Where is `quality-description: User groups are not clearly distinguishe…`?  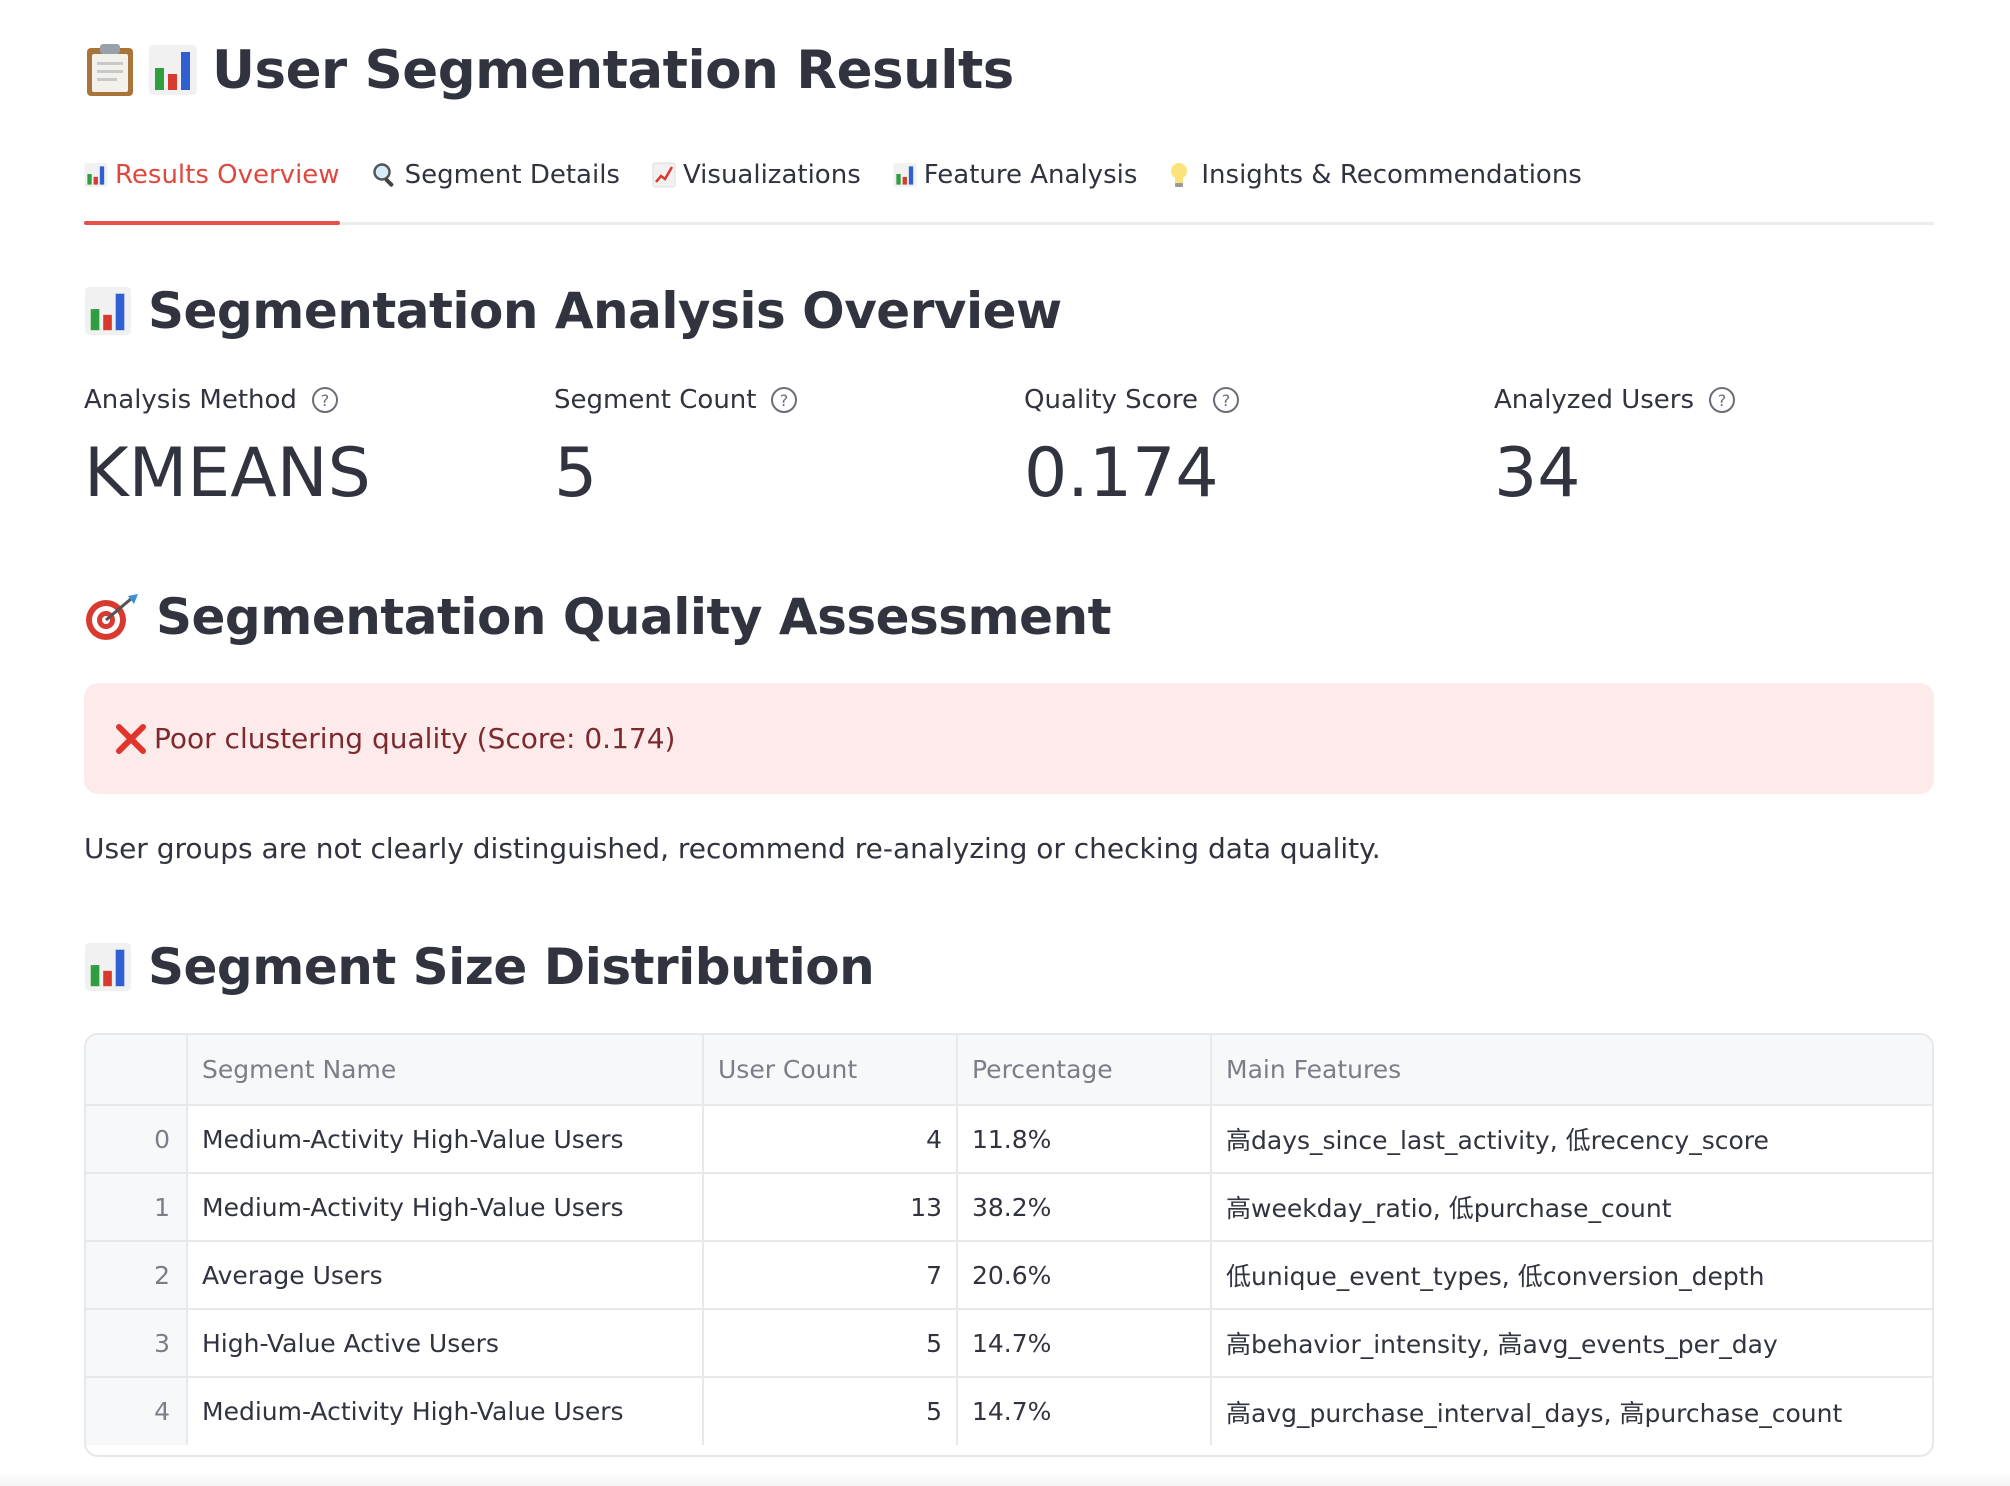 quality-description: User groups are not clearly distinguishe… is located at coordinates (732, 848).